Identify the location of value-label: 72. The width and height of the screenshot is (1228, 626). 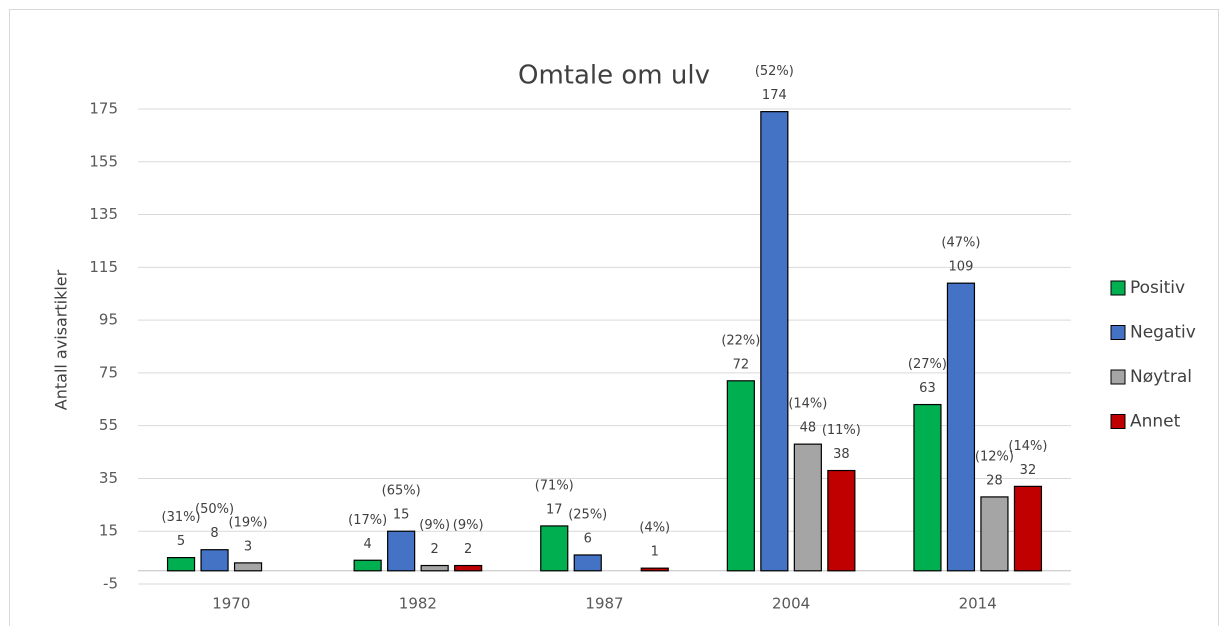
(741, 364).